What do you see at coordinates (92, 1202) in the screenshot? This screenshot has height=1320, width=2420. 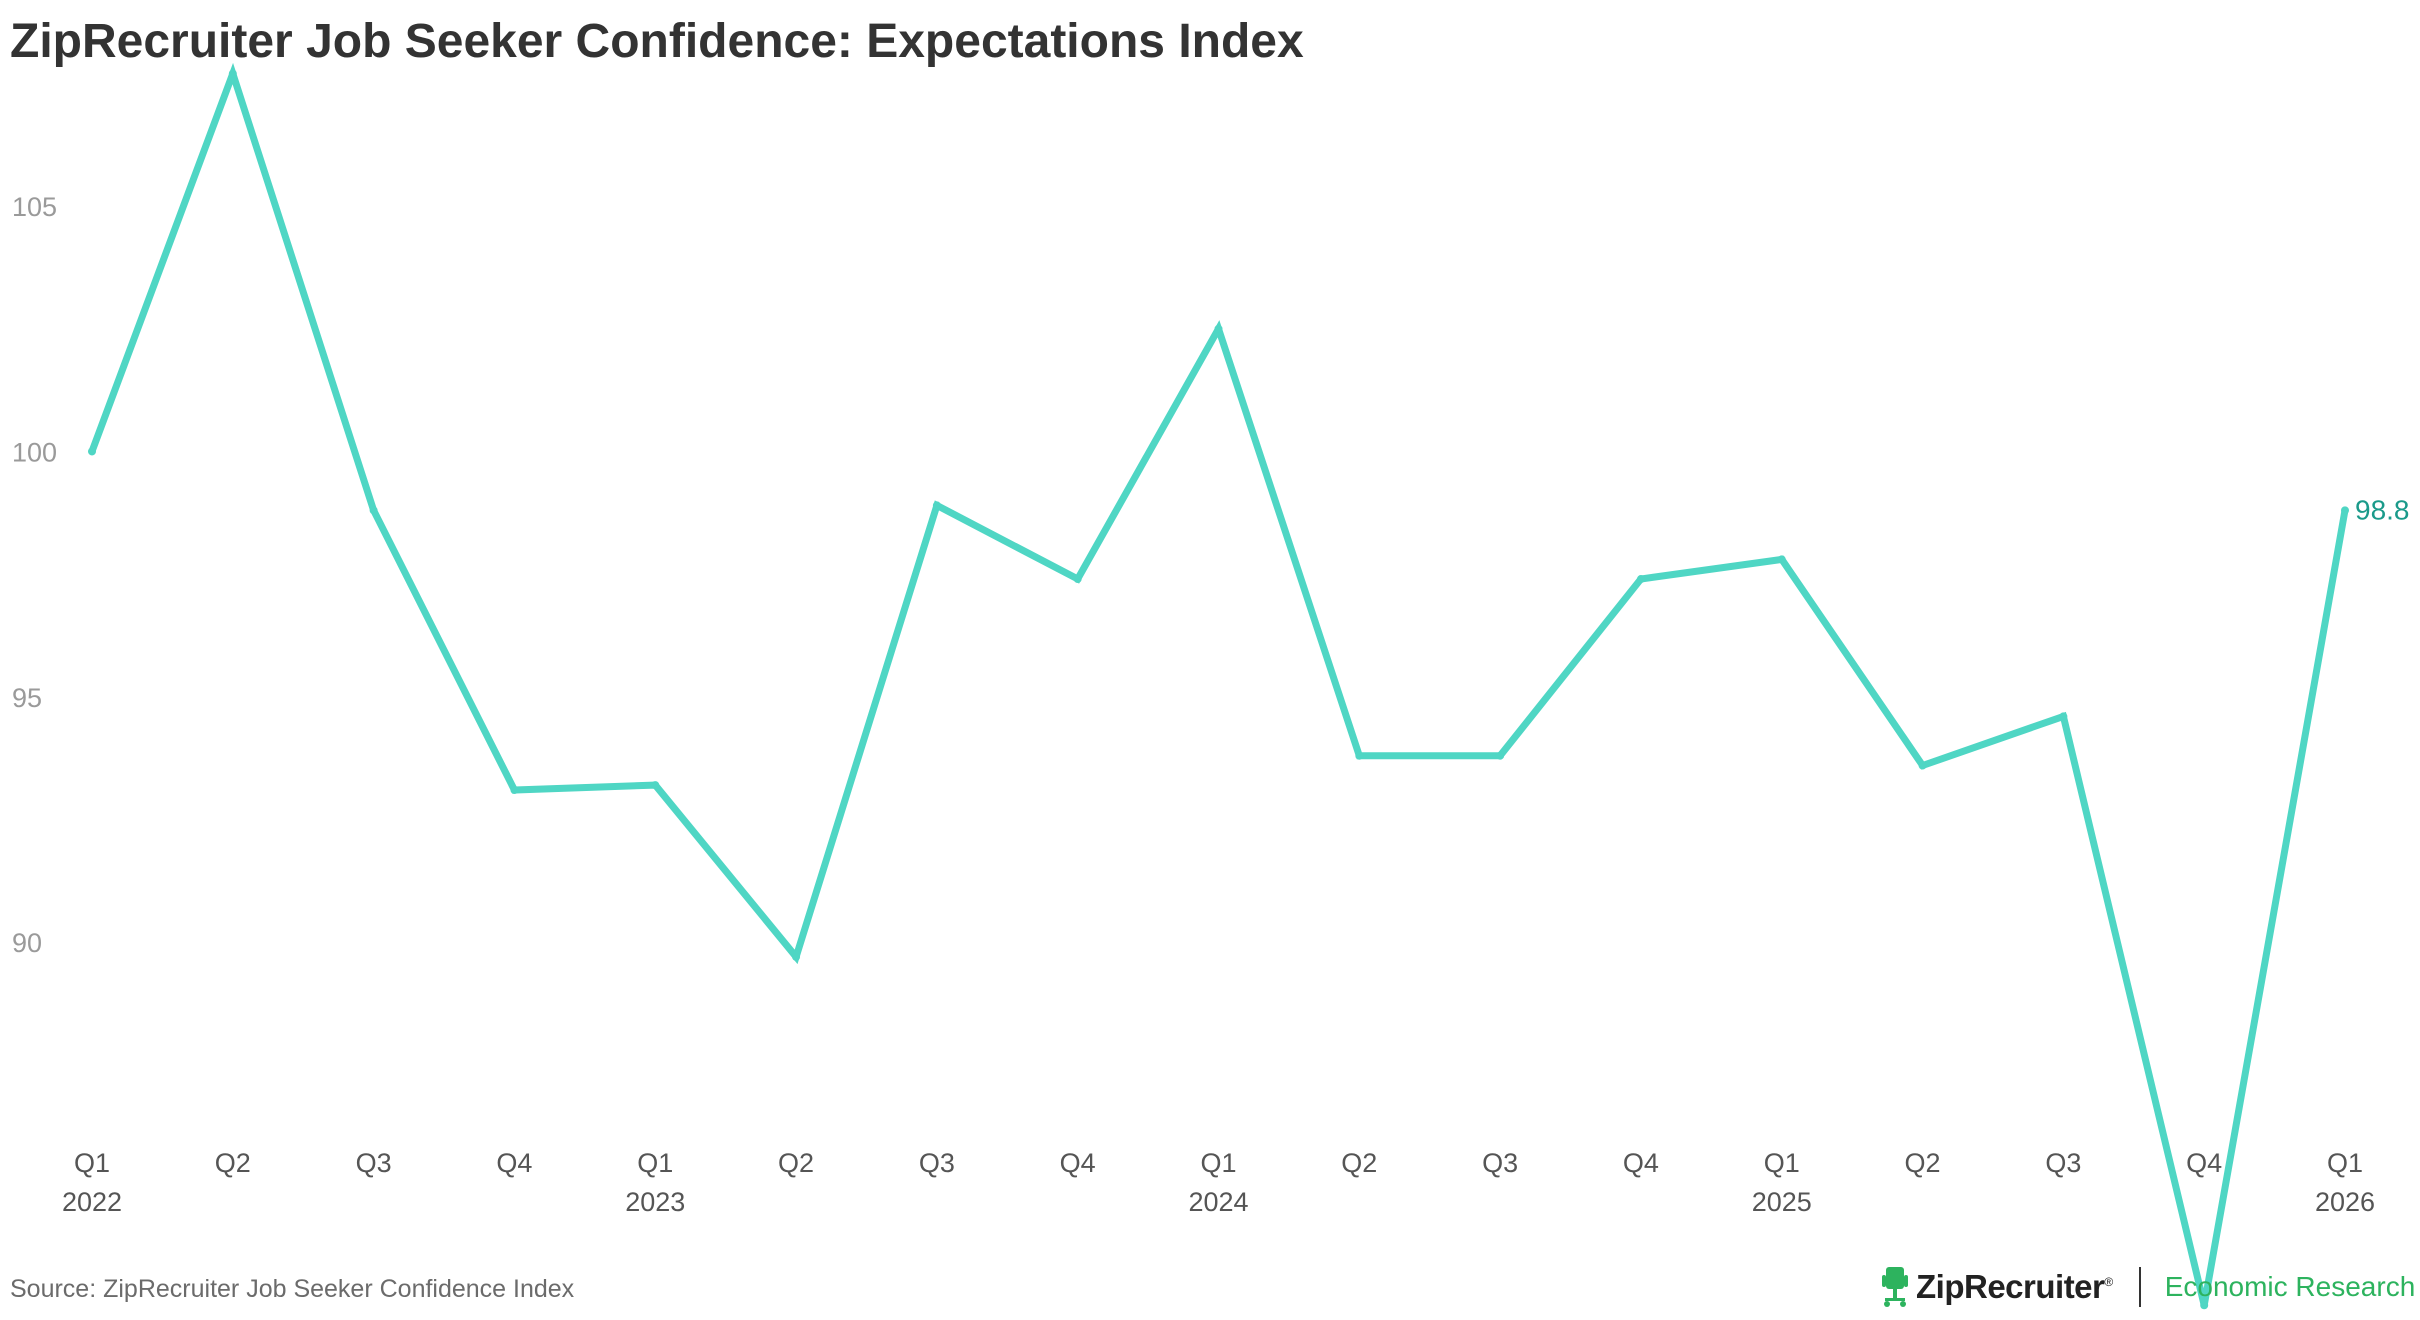 I see `x-tick-label-year: 2022` at bounding box center [92, 1202].